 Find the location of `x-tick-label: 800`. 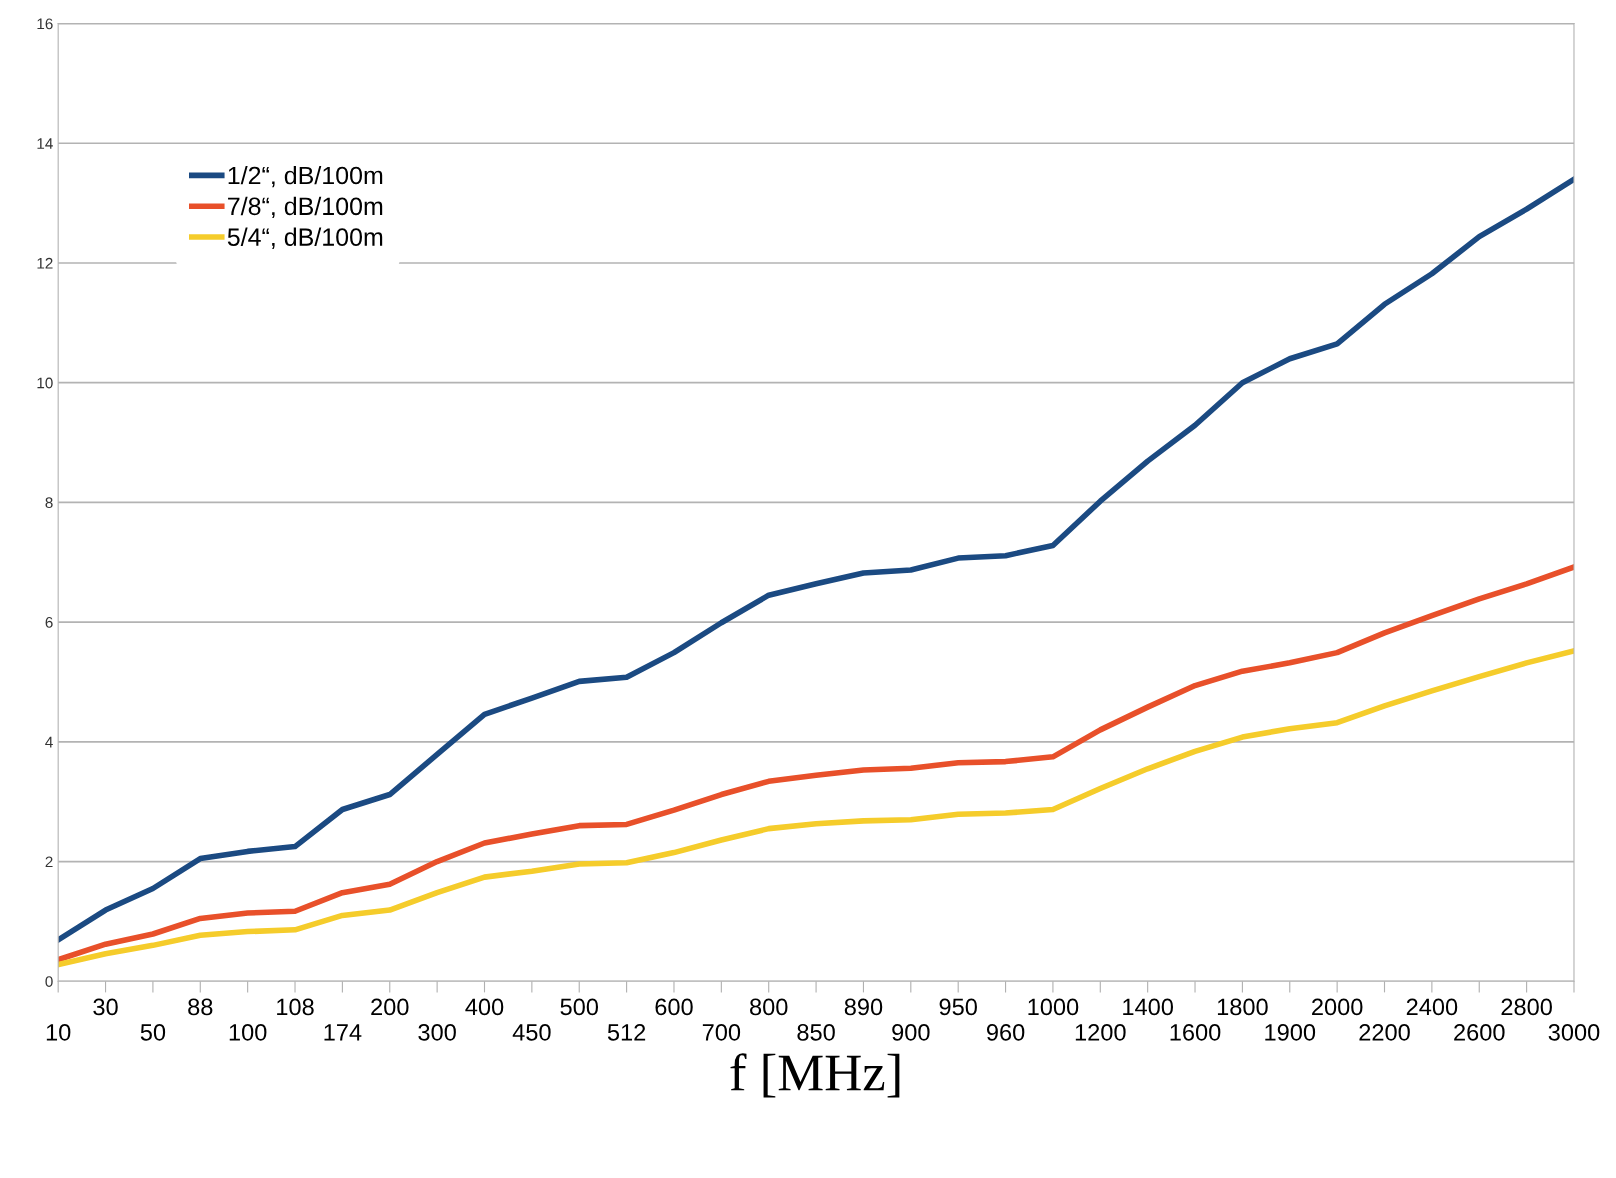

x-tick-label: 800 is located at coordinates (769, 1007).